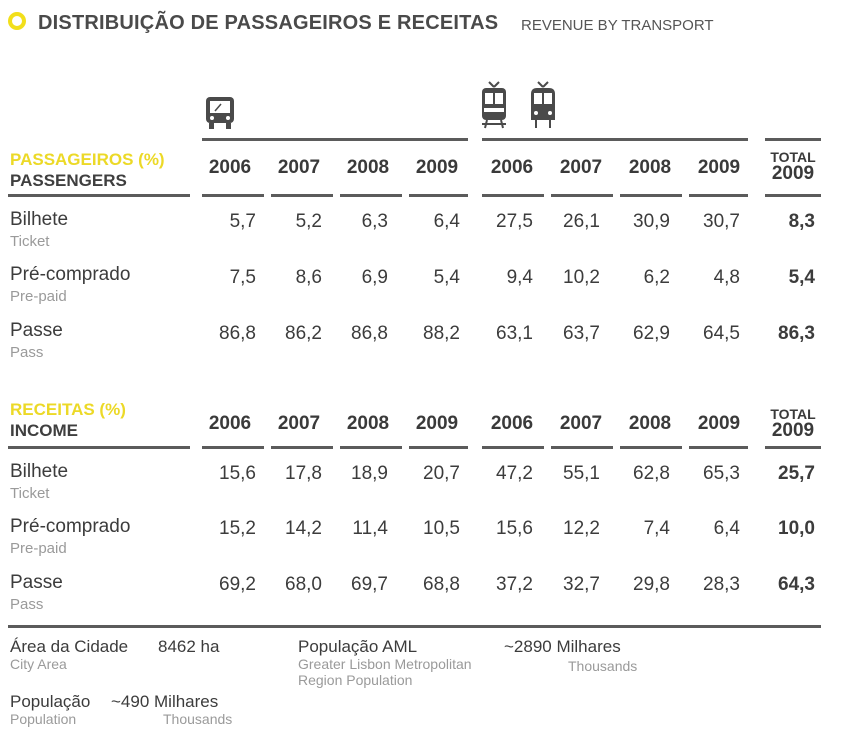  I want to click on cell-value: 5,7, so click(242, 221).